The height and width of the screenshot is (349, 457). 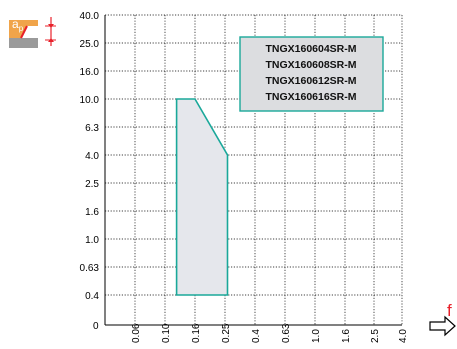 What do you see at coordinates (92, 184) in the screenshot?
I see `y-tick-label: 2.5` at bounding box center [92, 184].